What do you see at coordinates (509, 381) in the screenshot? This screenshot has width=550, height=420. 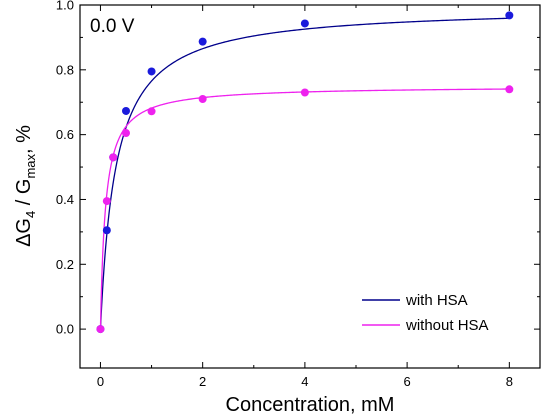 I see `x-tick-label: 8` at bounding box center [509, 381].